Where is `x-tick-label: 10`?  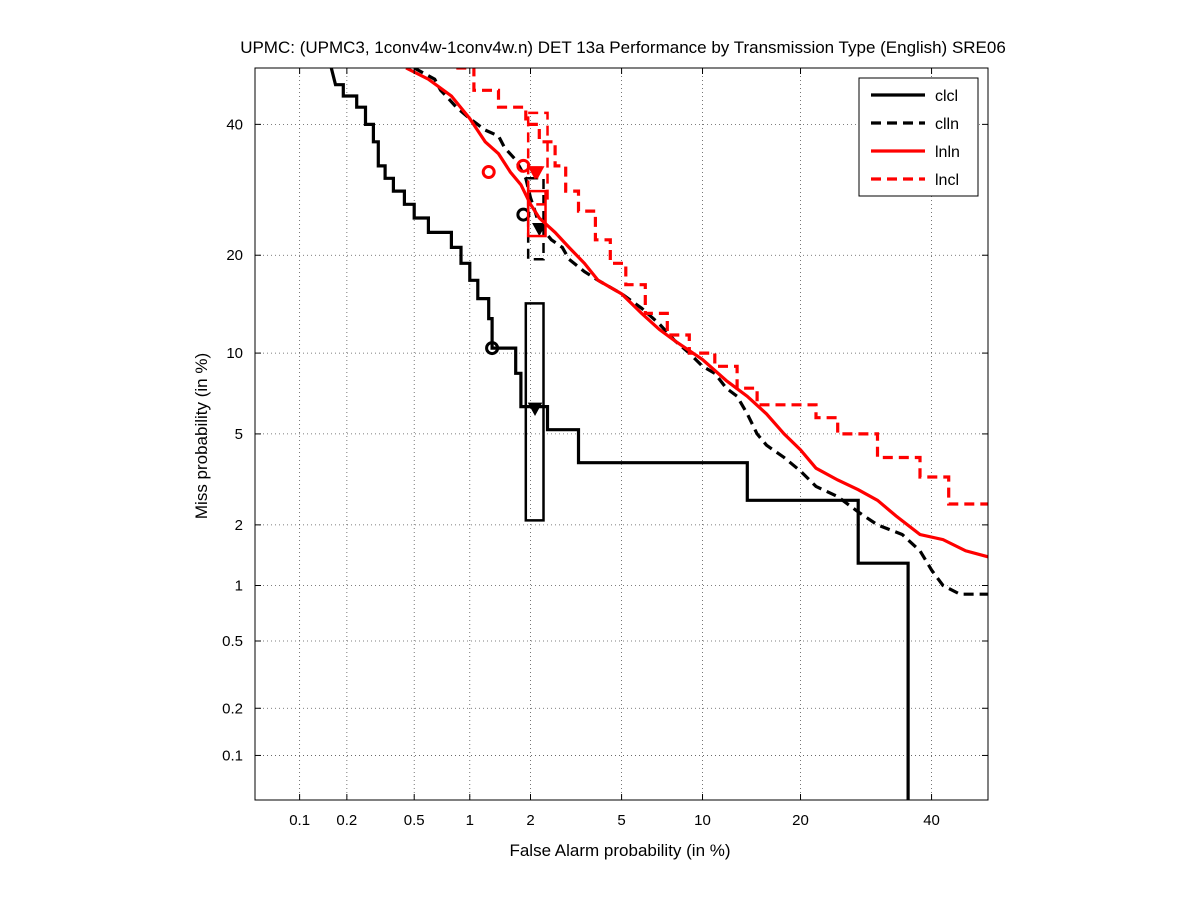 x-tick-label: 10 is located at coordinates (702, 820).